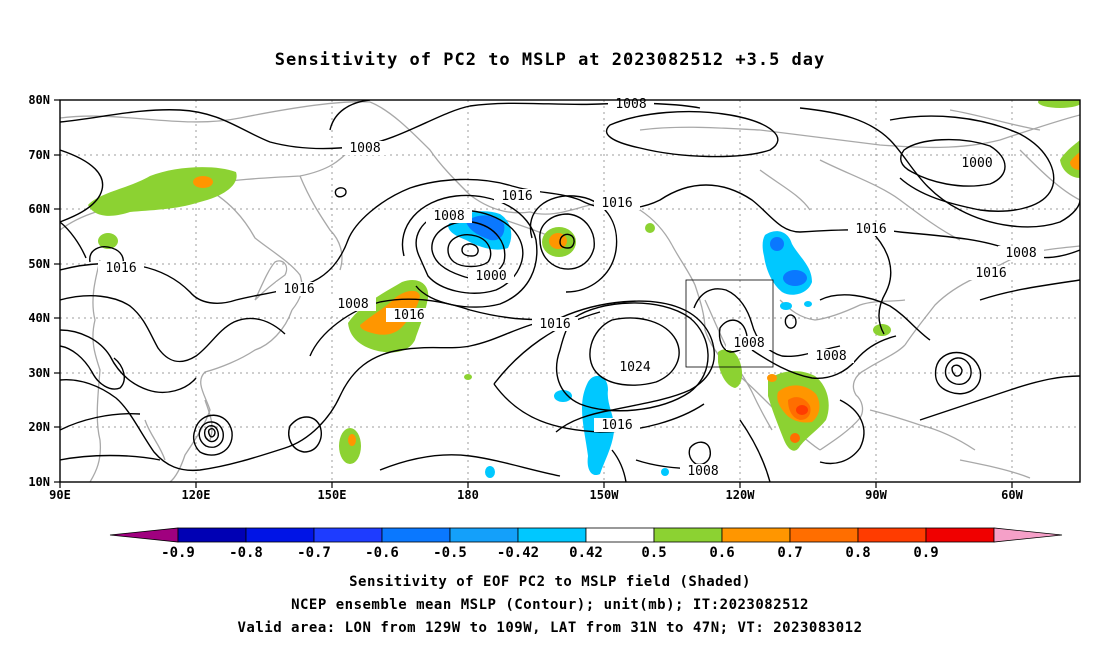 The height and width of the screenshot is (650, 1100). What do you see at coordinates (246, 553) in the screenshot?
I see `colorbar-tick-label: -0.8` at bounding box center [246, 553].